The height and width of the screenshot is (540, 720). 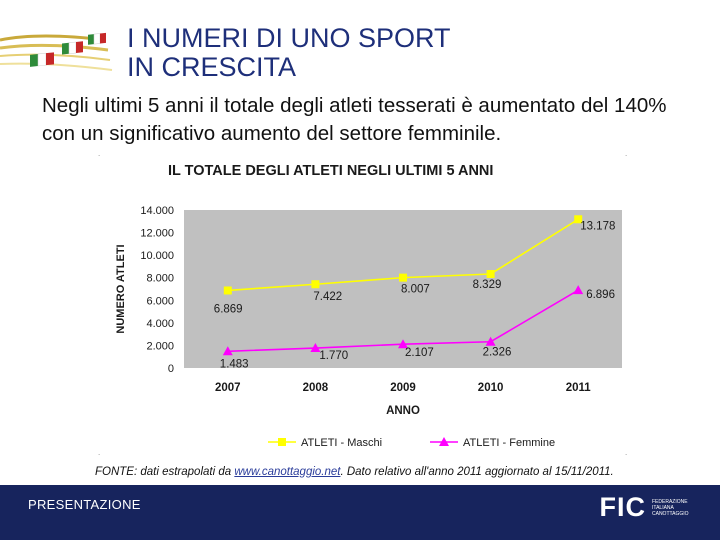 I want to click on y-tick-label: 8.000, so click(x=160, y=279).